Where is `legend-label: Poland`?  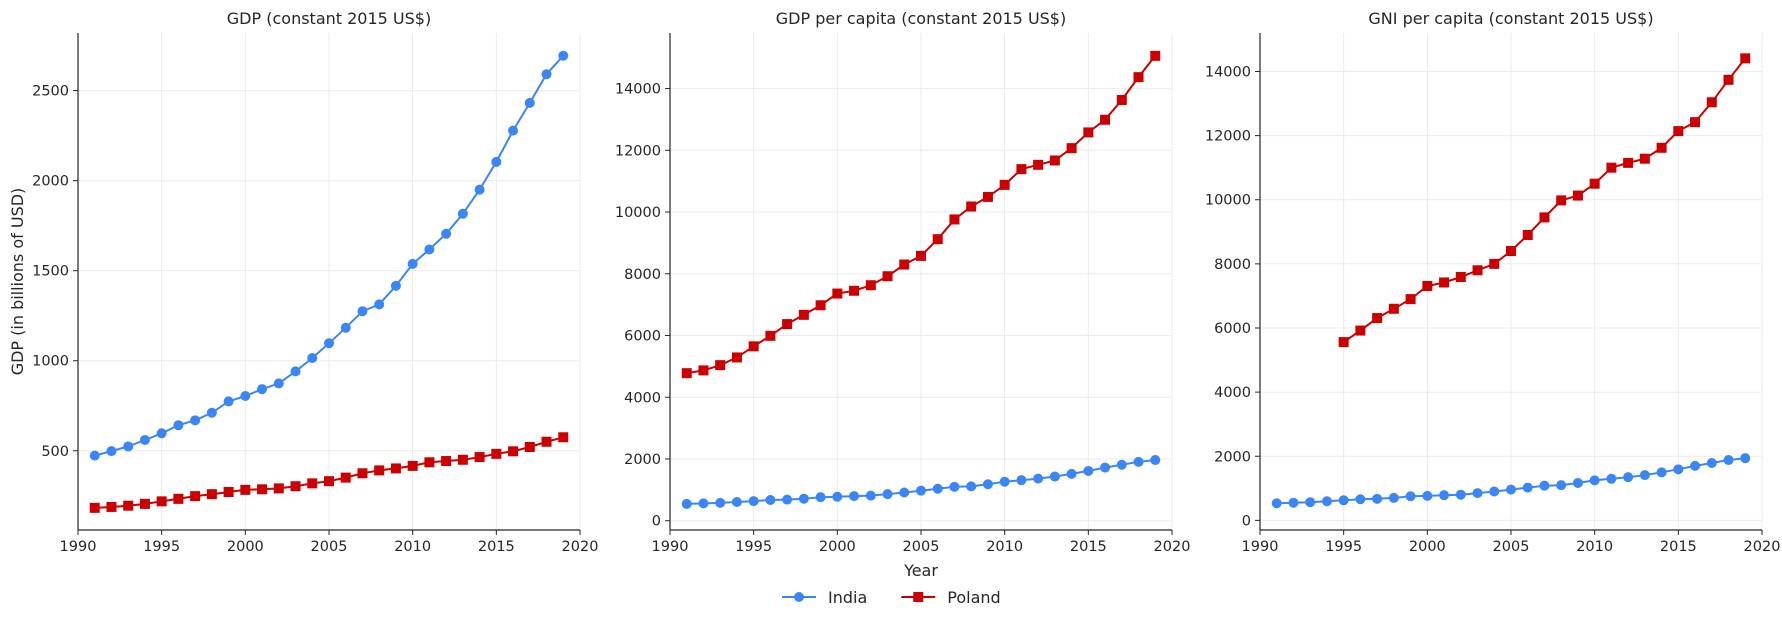 legend-label: Poland is located at coordinates (973, 597).